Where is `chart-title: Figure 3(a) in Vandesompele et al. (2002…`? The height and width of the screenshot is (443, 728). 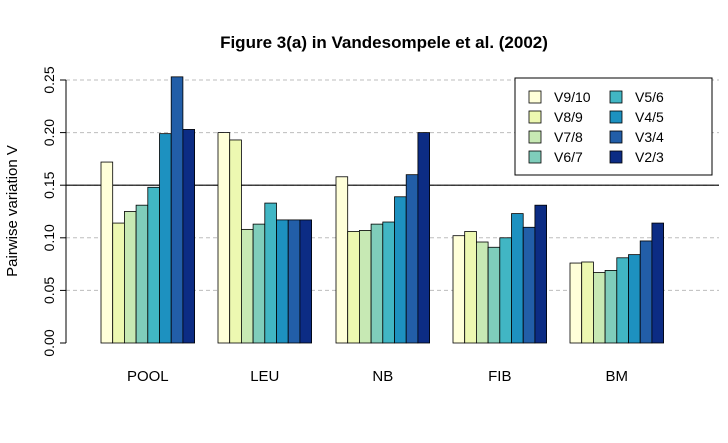 chart-title: Figure 3(a) in Vandesompele et al. (2002… is located at coordinates (384, 42).